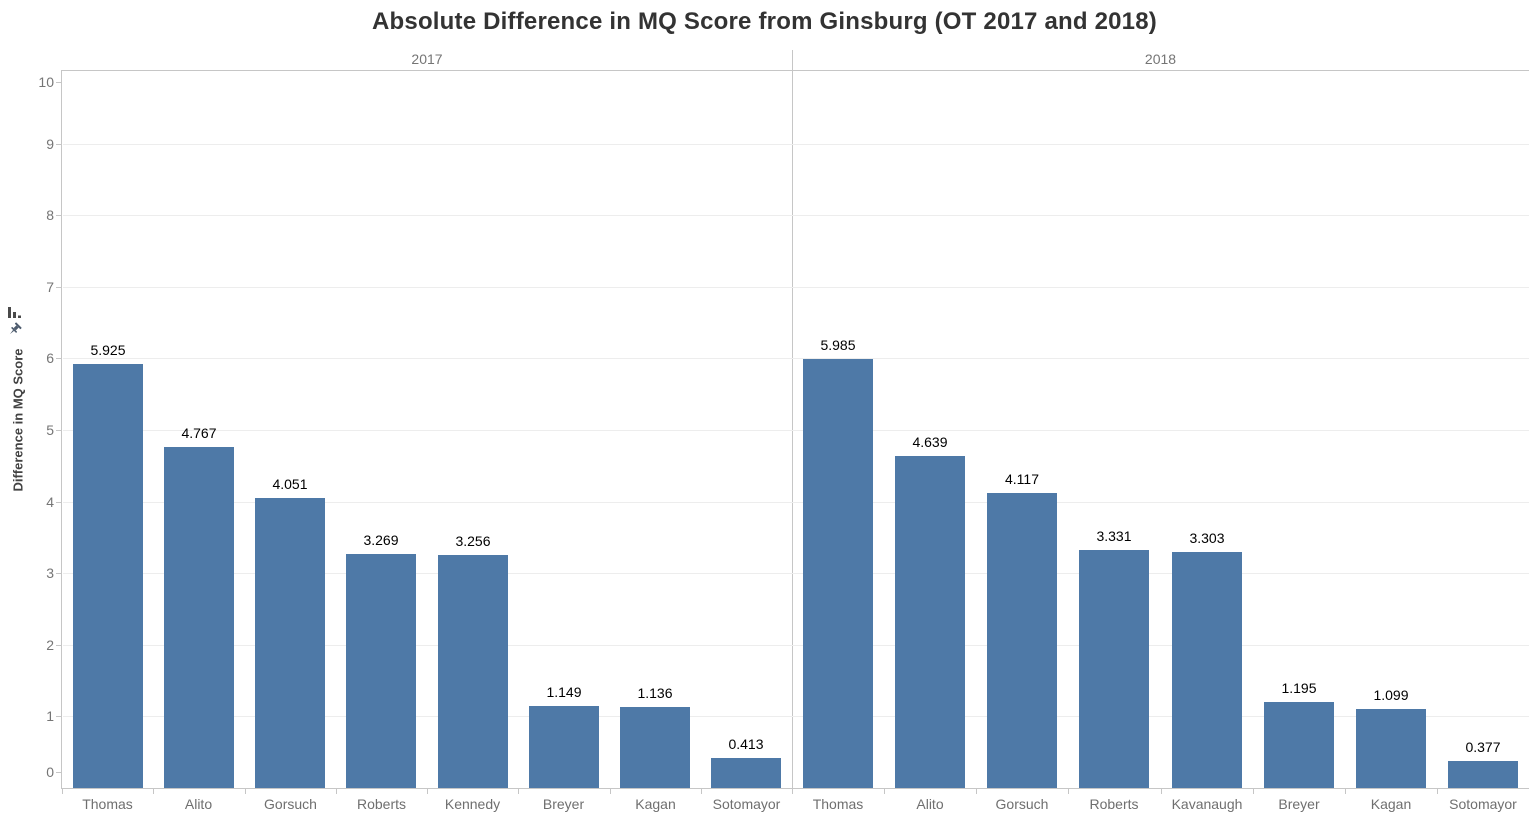 This screenshot has height=819, width=1529. I want to click on panel-header-2017: 2017, so click(427, 59).